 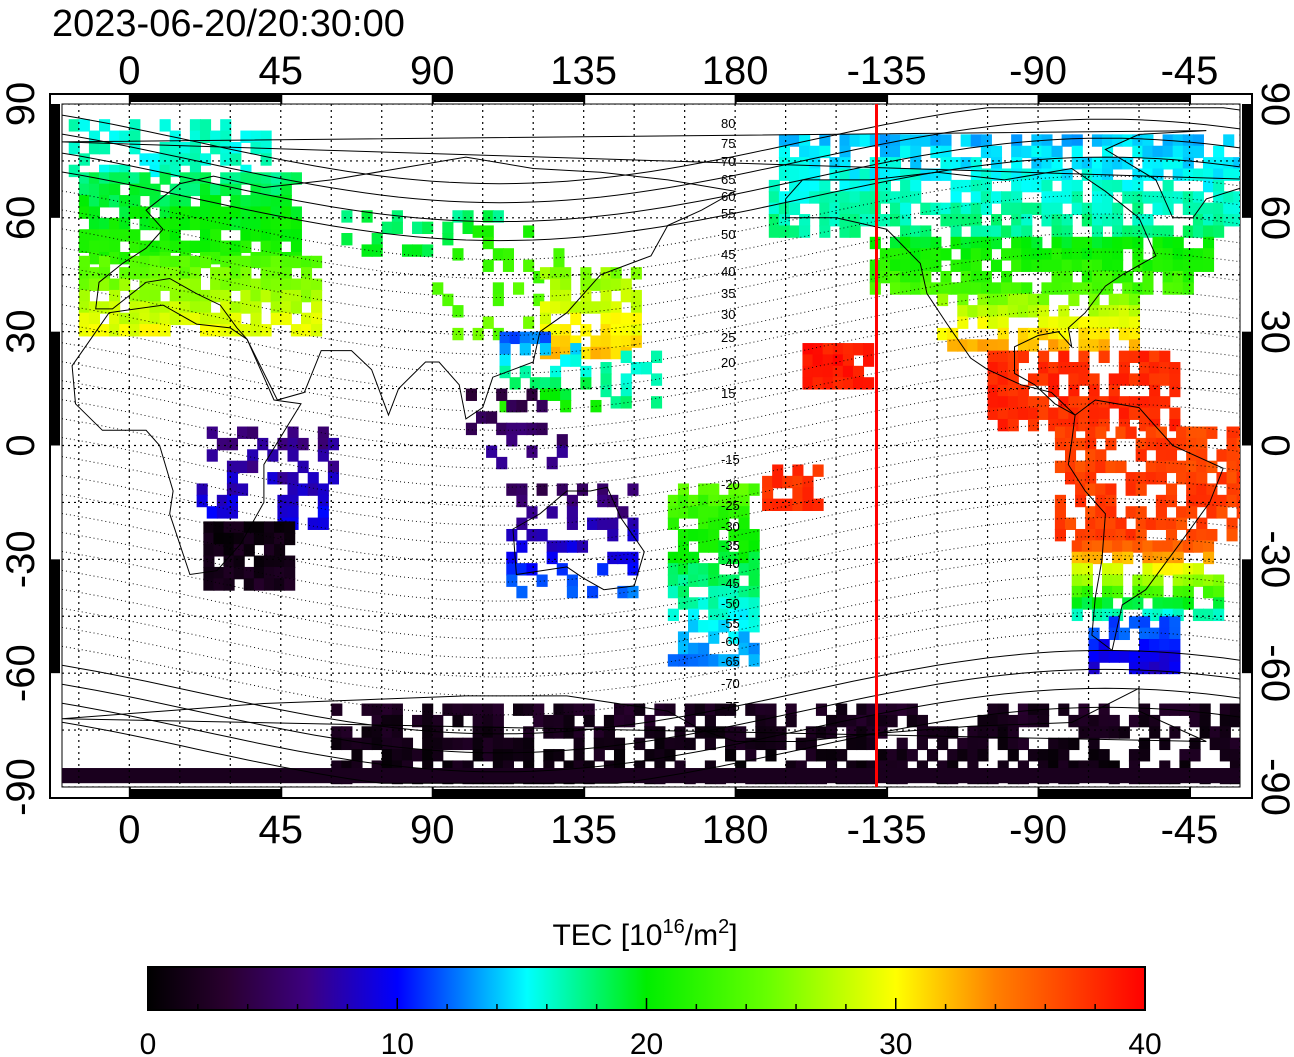 I want to click on right-lat-label: -90, so click(x=1273, y=787).